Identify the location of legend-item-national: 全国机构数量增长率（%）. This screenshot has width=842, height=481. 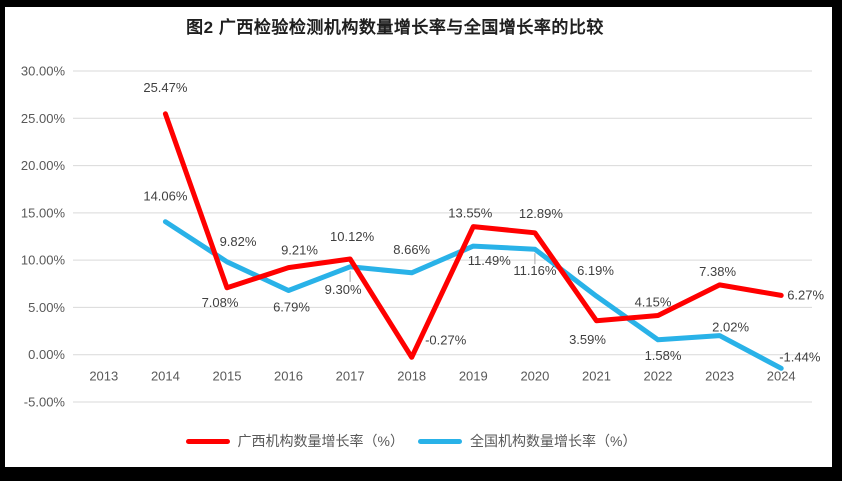
(527, 441).